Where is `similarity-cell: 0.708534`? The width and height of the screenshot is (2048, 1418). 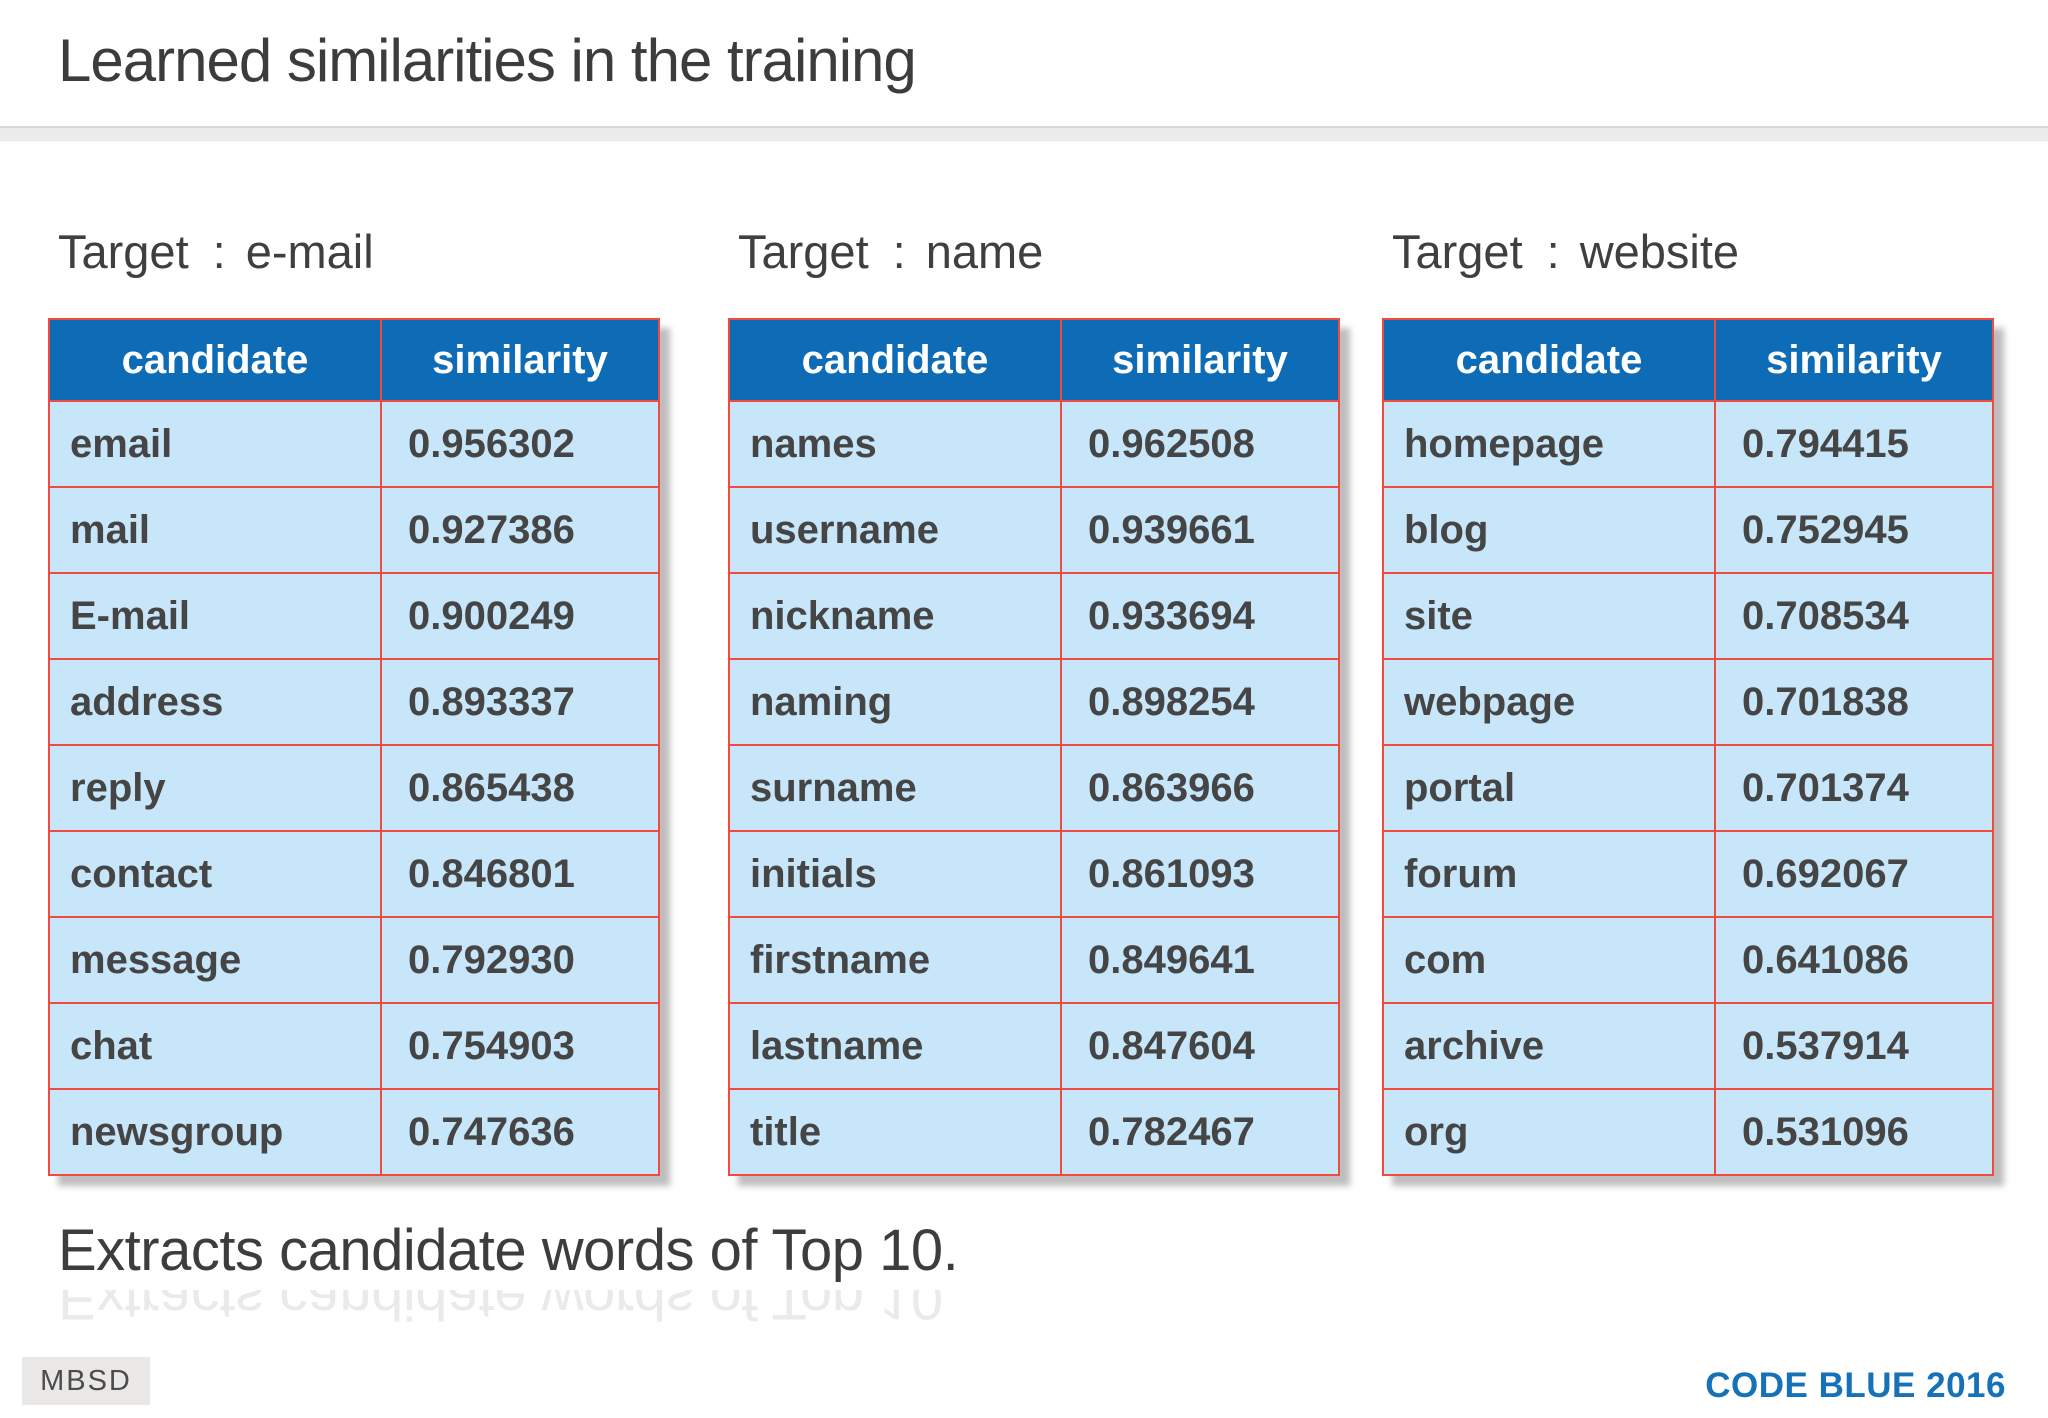 similarity-cell: 0.708534 is located at coordinates (1854, 616).